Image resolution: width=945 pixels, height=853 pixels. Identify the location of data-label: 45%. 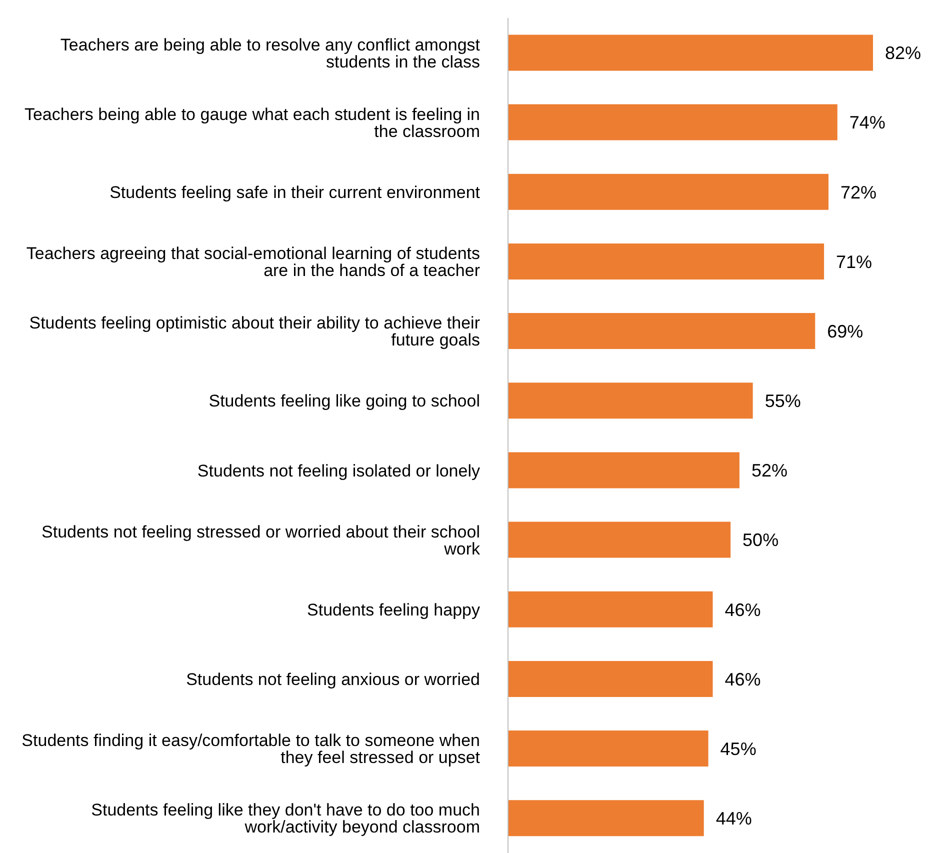
(738, 748).